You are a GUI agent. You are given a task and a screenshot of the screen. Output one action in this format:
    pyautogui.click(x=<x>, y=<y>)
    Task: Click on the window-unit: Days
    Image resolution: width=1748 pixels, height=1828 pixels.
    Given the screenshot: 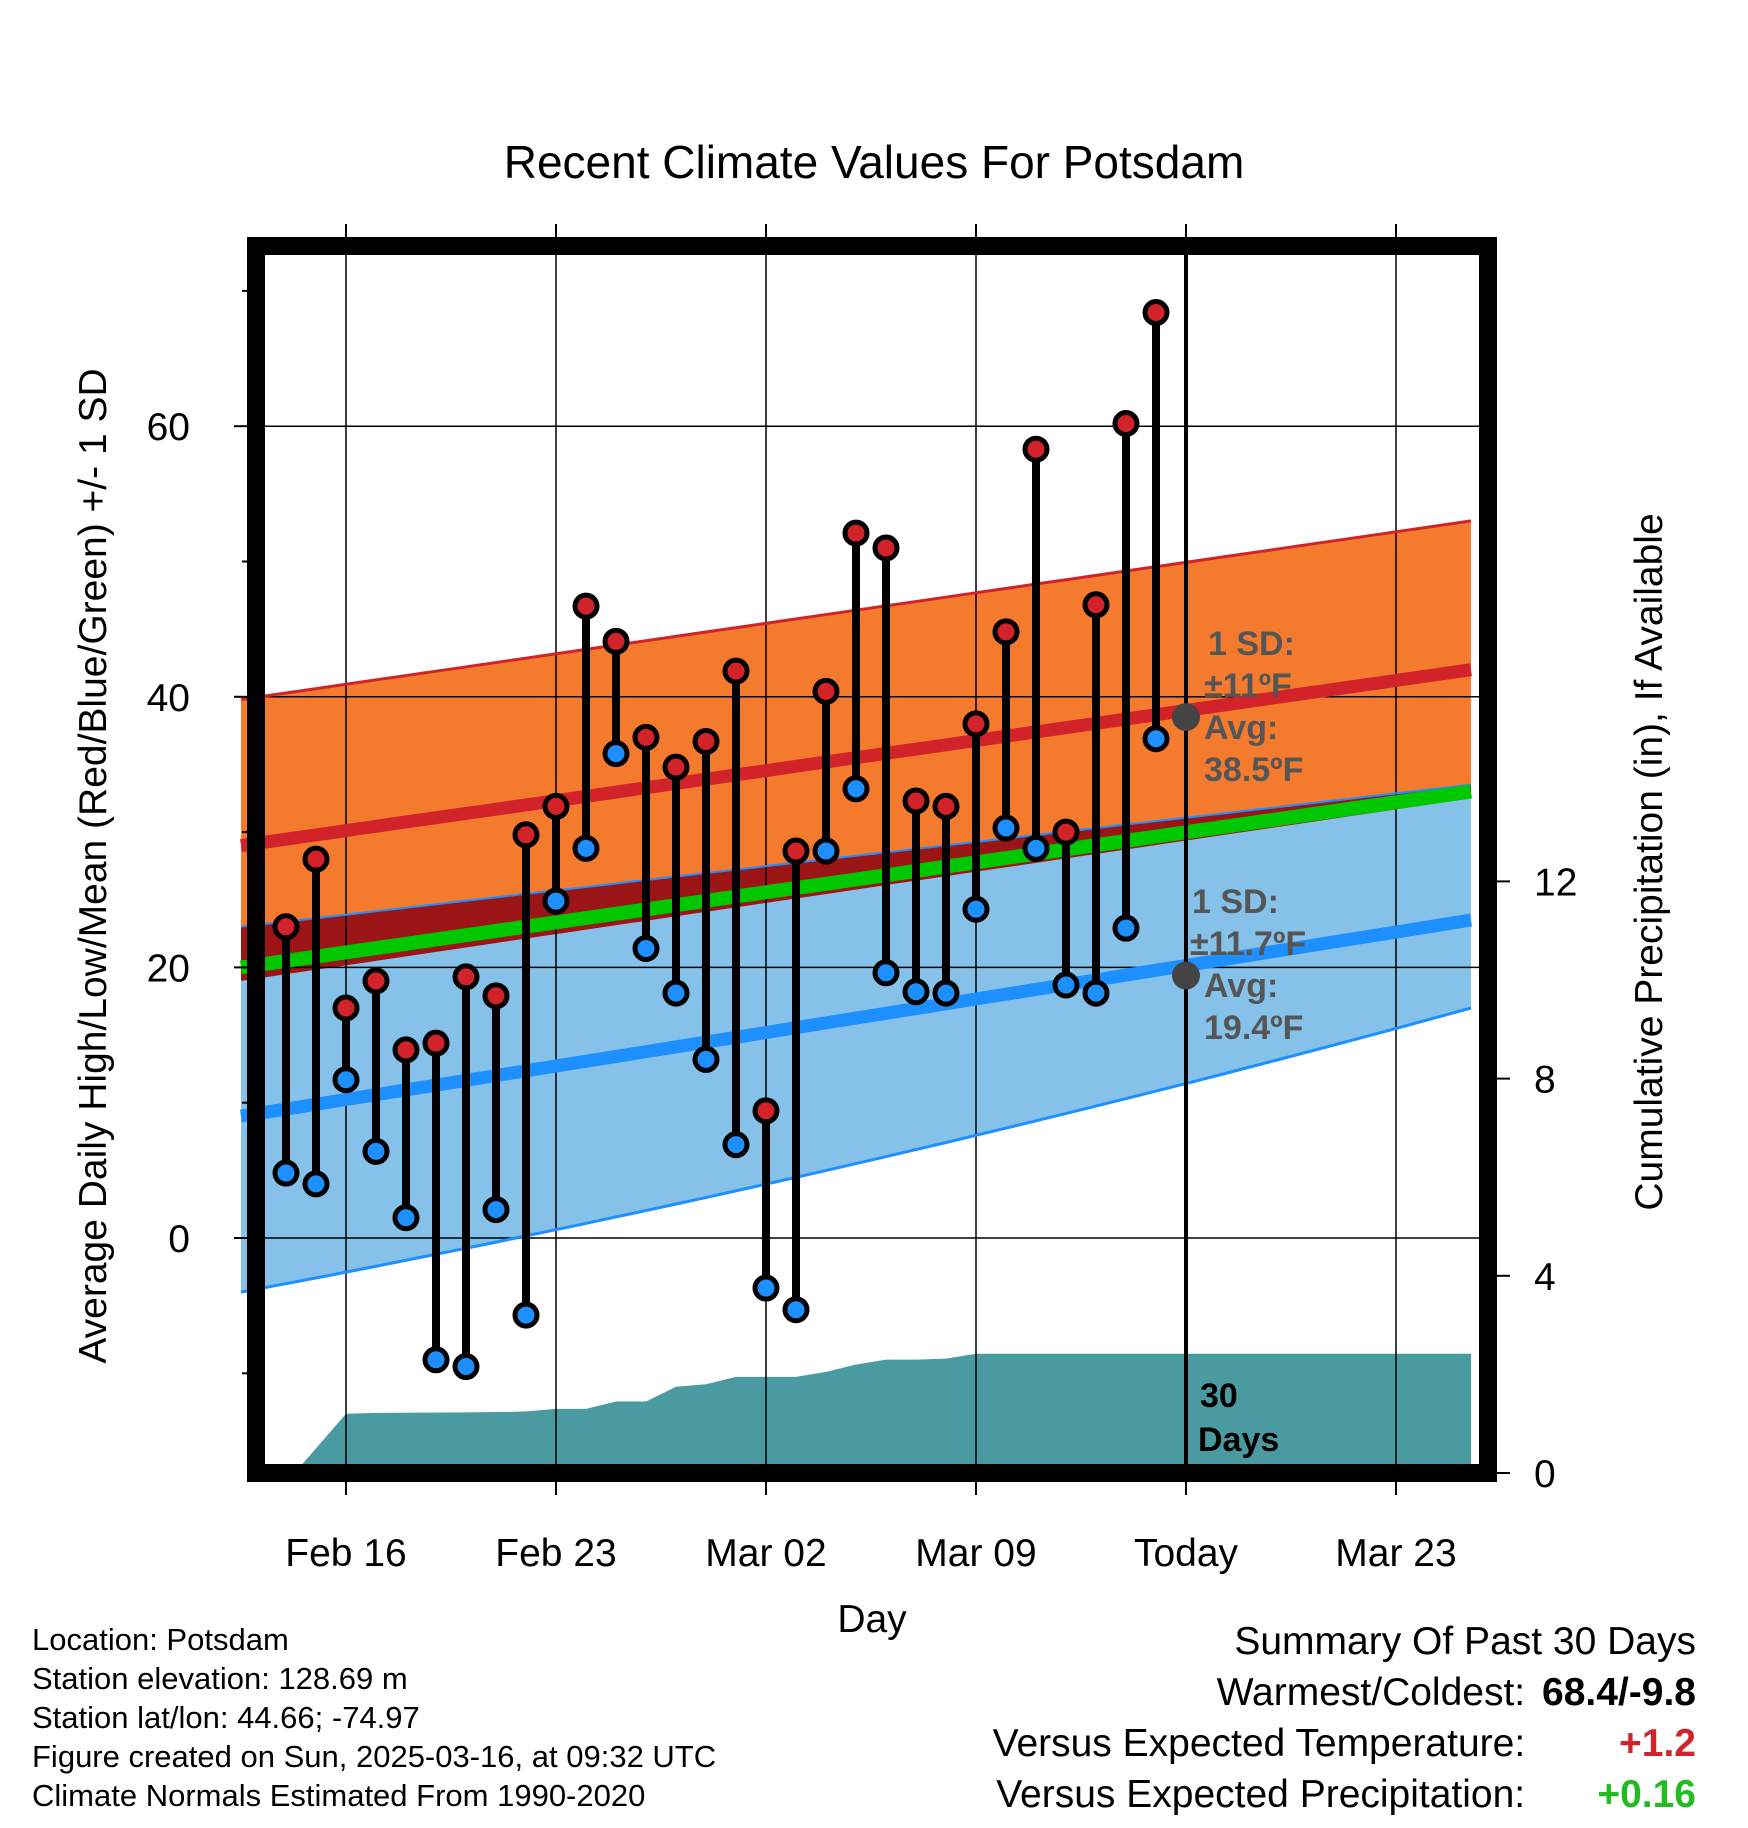 What is the action you would take?
    pyautogui.click(x=1238, y=1440)
    